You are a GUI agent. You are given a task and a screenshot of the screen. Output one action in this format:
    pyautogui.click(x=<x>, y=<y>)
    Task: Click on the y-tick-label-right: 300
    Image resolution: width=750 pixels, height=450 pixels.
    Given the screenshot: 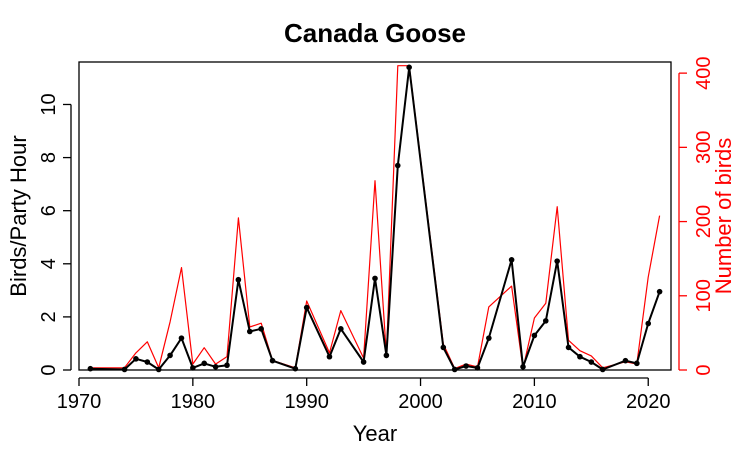 What is the action you would take?
    pyautogui.click(x=704, y=147)
    